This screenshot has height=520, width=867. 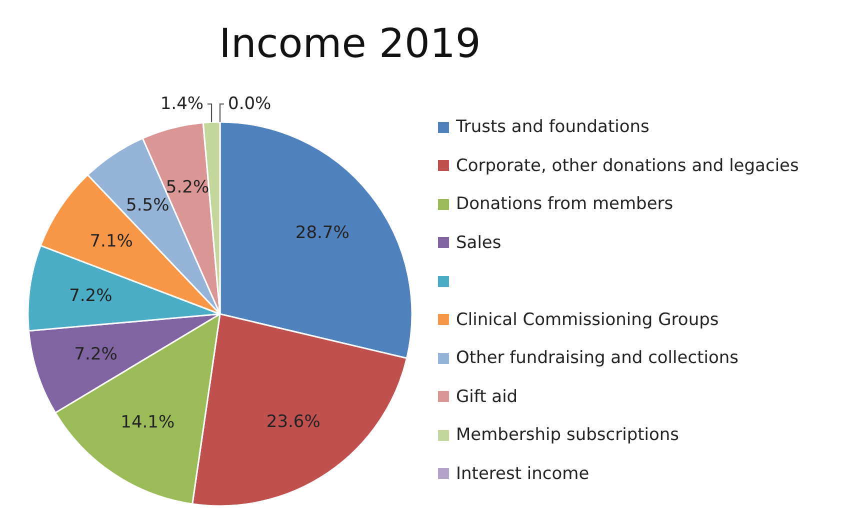 What do you see at coordinates (568, 435) in the screenshot?
I see `legend-label: Membership subscriptions` at bounding box center [568, 435].